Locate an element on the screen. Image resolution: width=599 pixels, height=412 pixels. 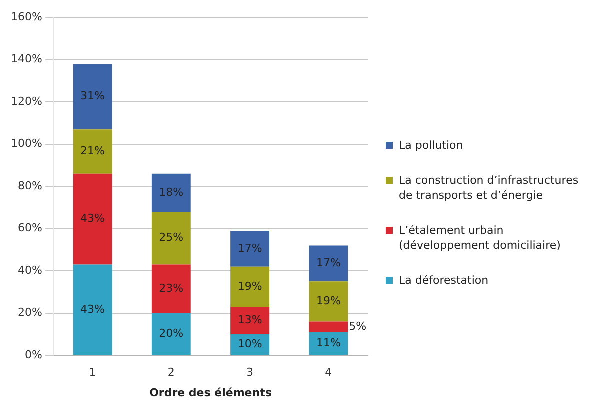
data-label: 5% is located at coordinates (358, 326).